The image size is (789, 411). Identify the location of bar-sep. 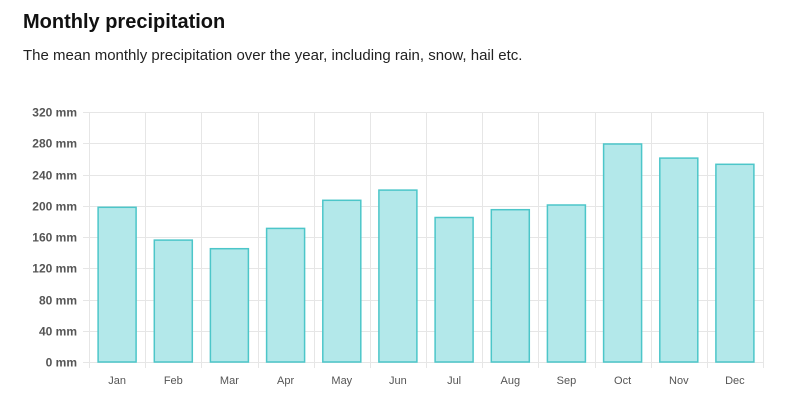
(566, 283).